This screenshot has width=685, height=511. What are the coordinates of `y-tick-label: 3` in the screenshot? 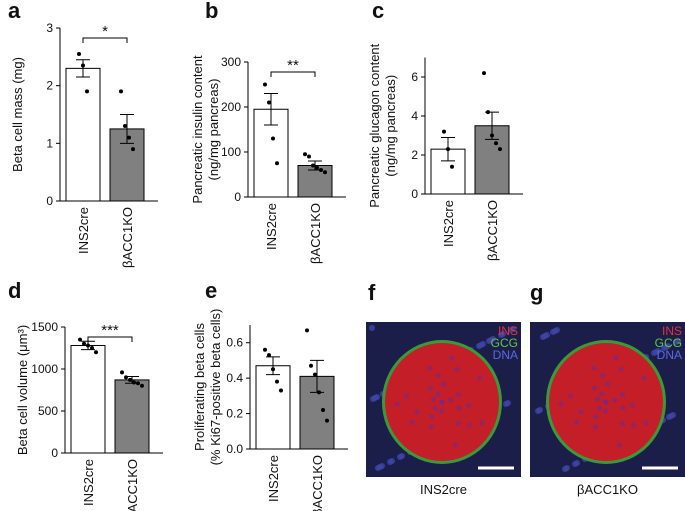 It's located at (49, 28).